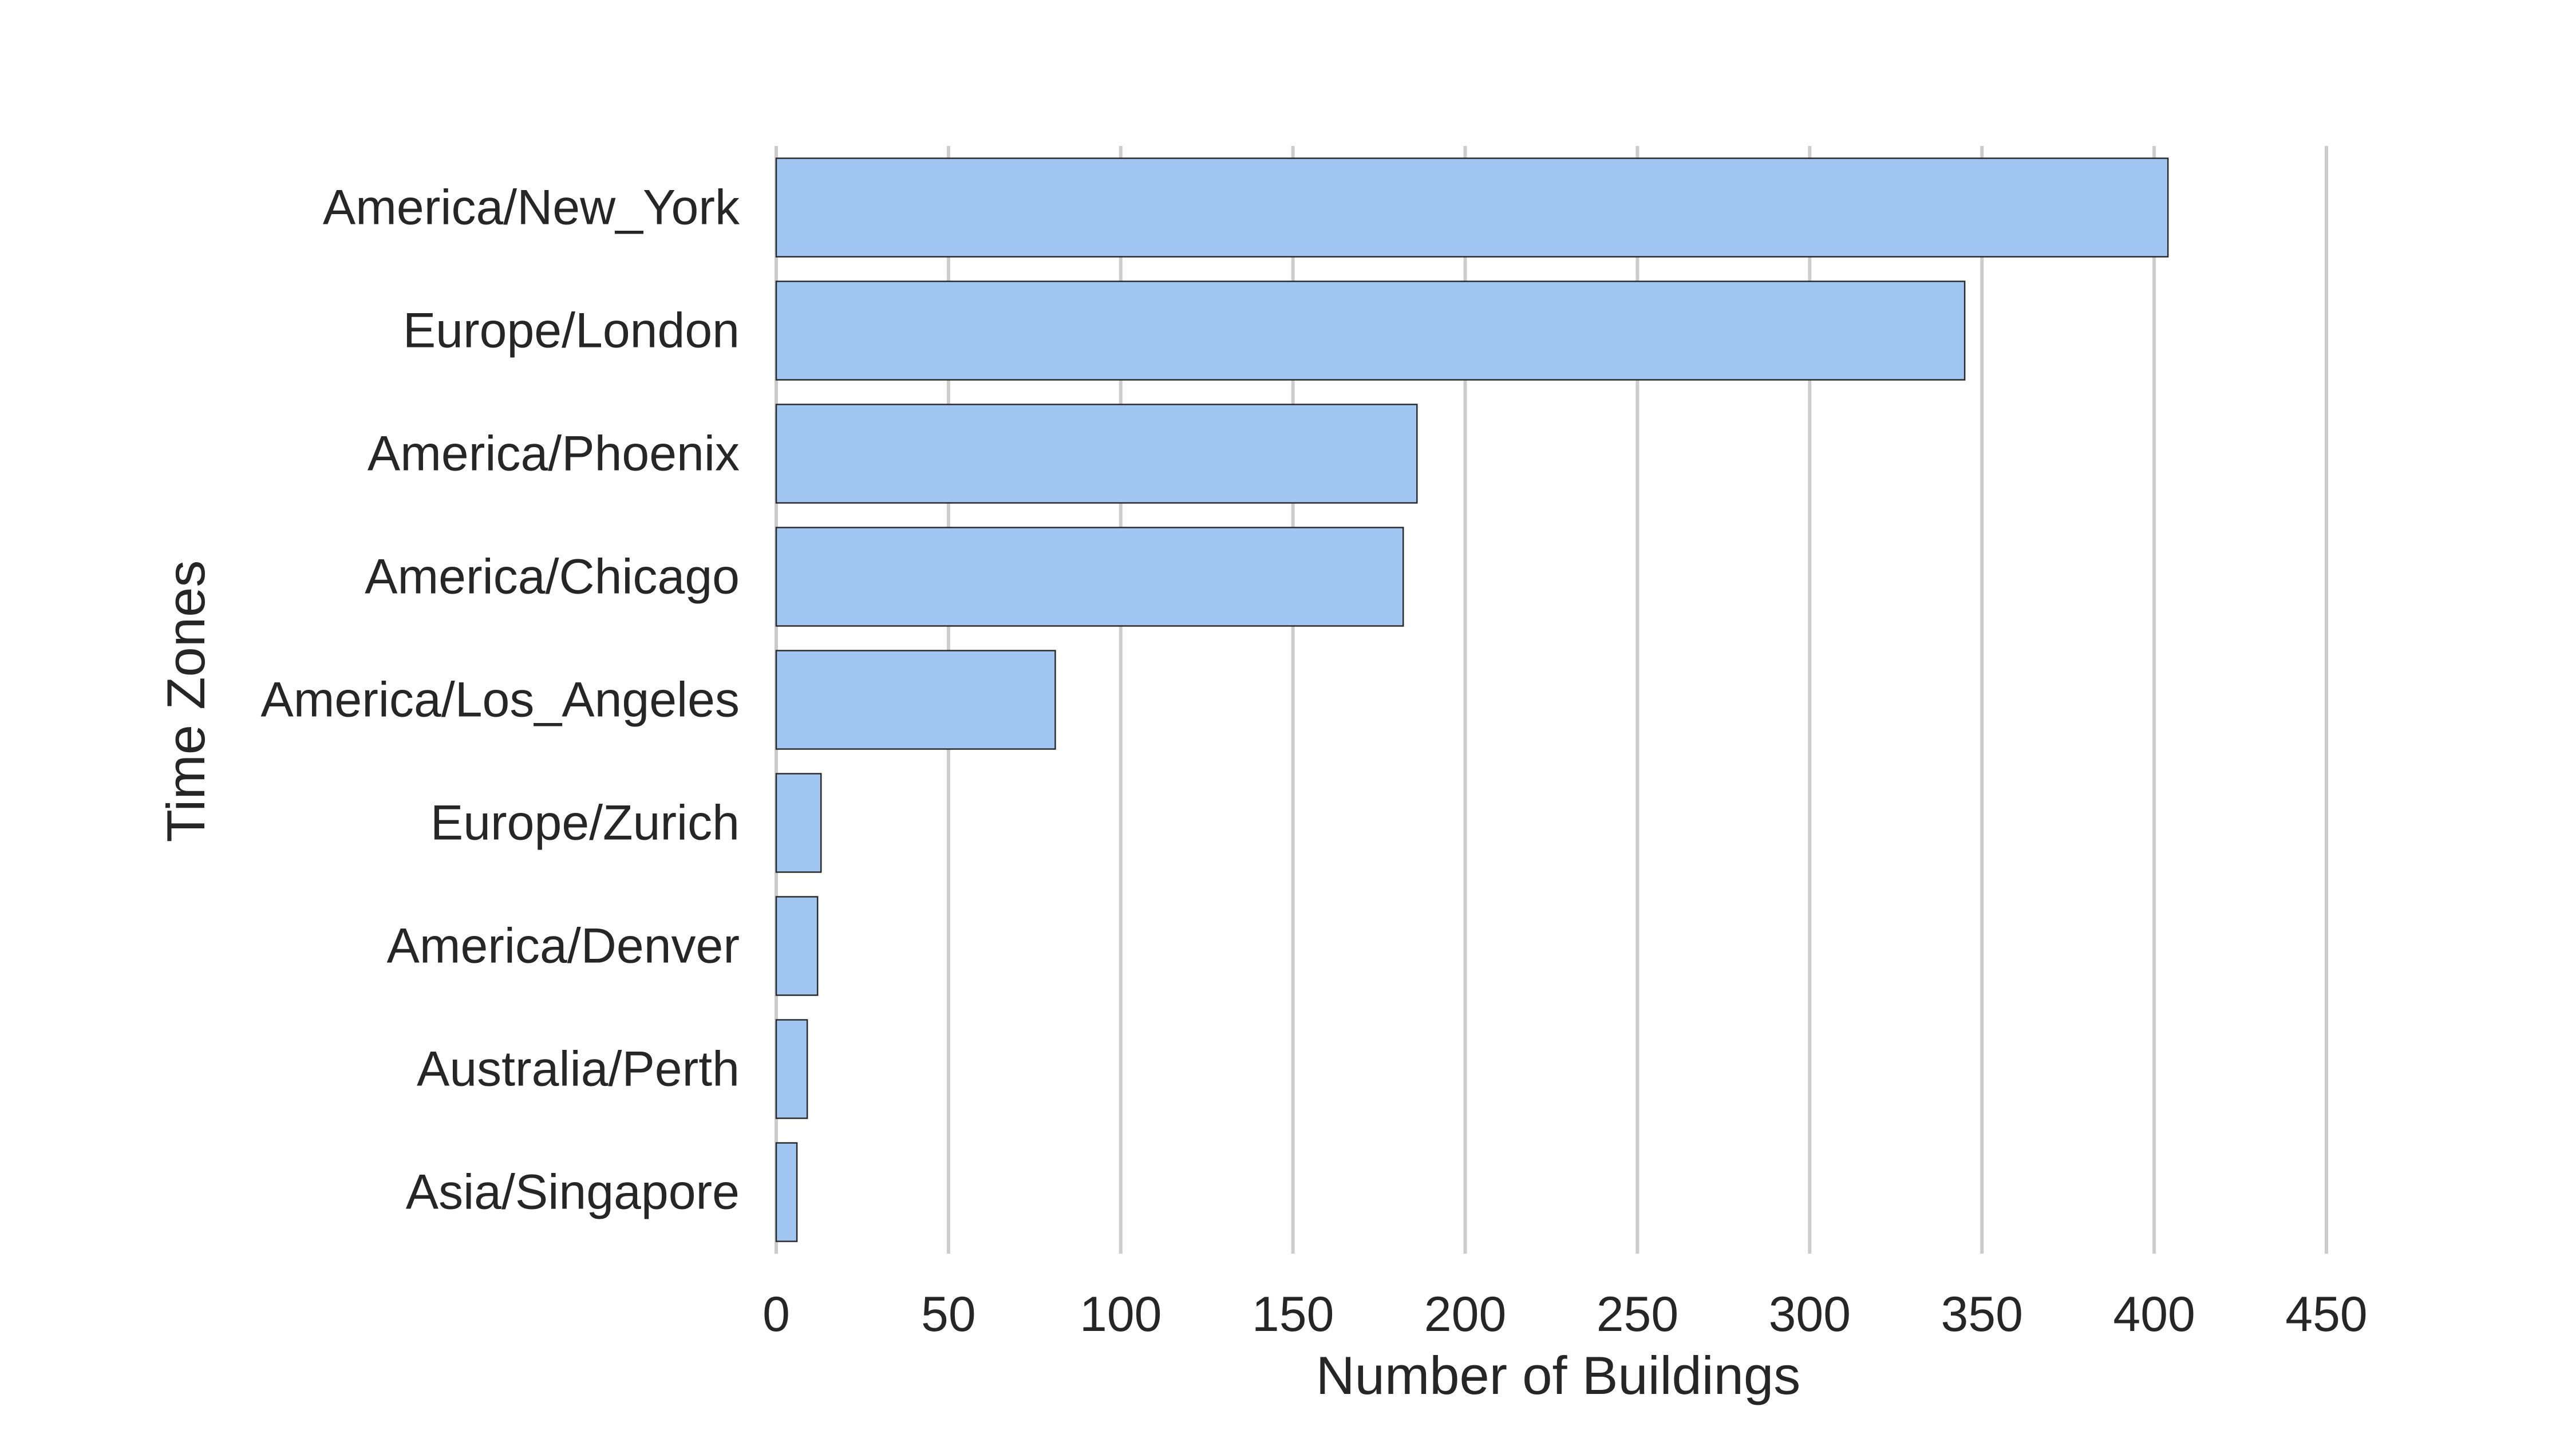  What do you see at coordinates (531, 208) in the screenshot?
I see `y-tick-label: America/New_York` at bounding box center [531, 208].